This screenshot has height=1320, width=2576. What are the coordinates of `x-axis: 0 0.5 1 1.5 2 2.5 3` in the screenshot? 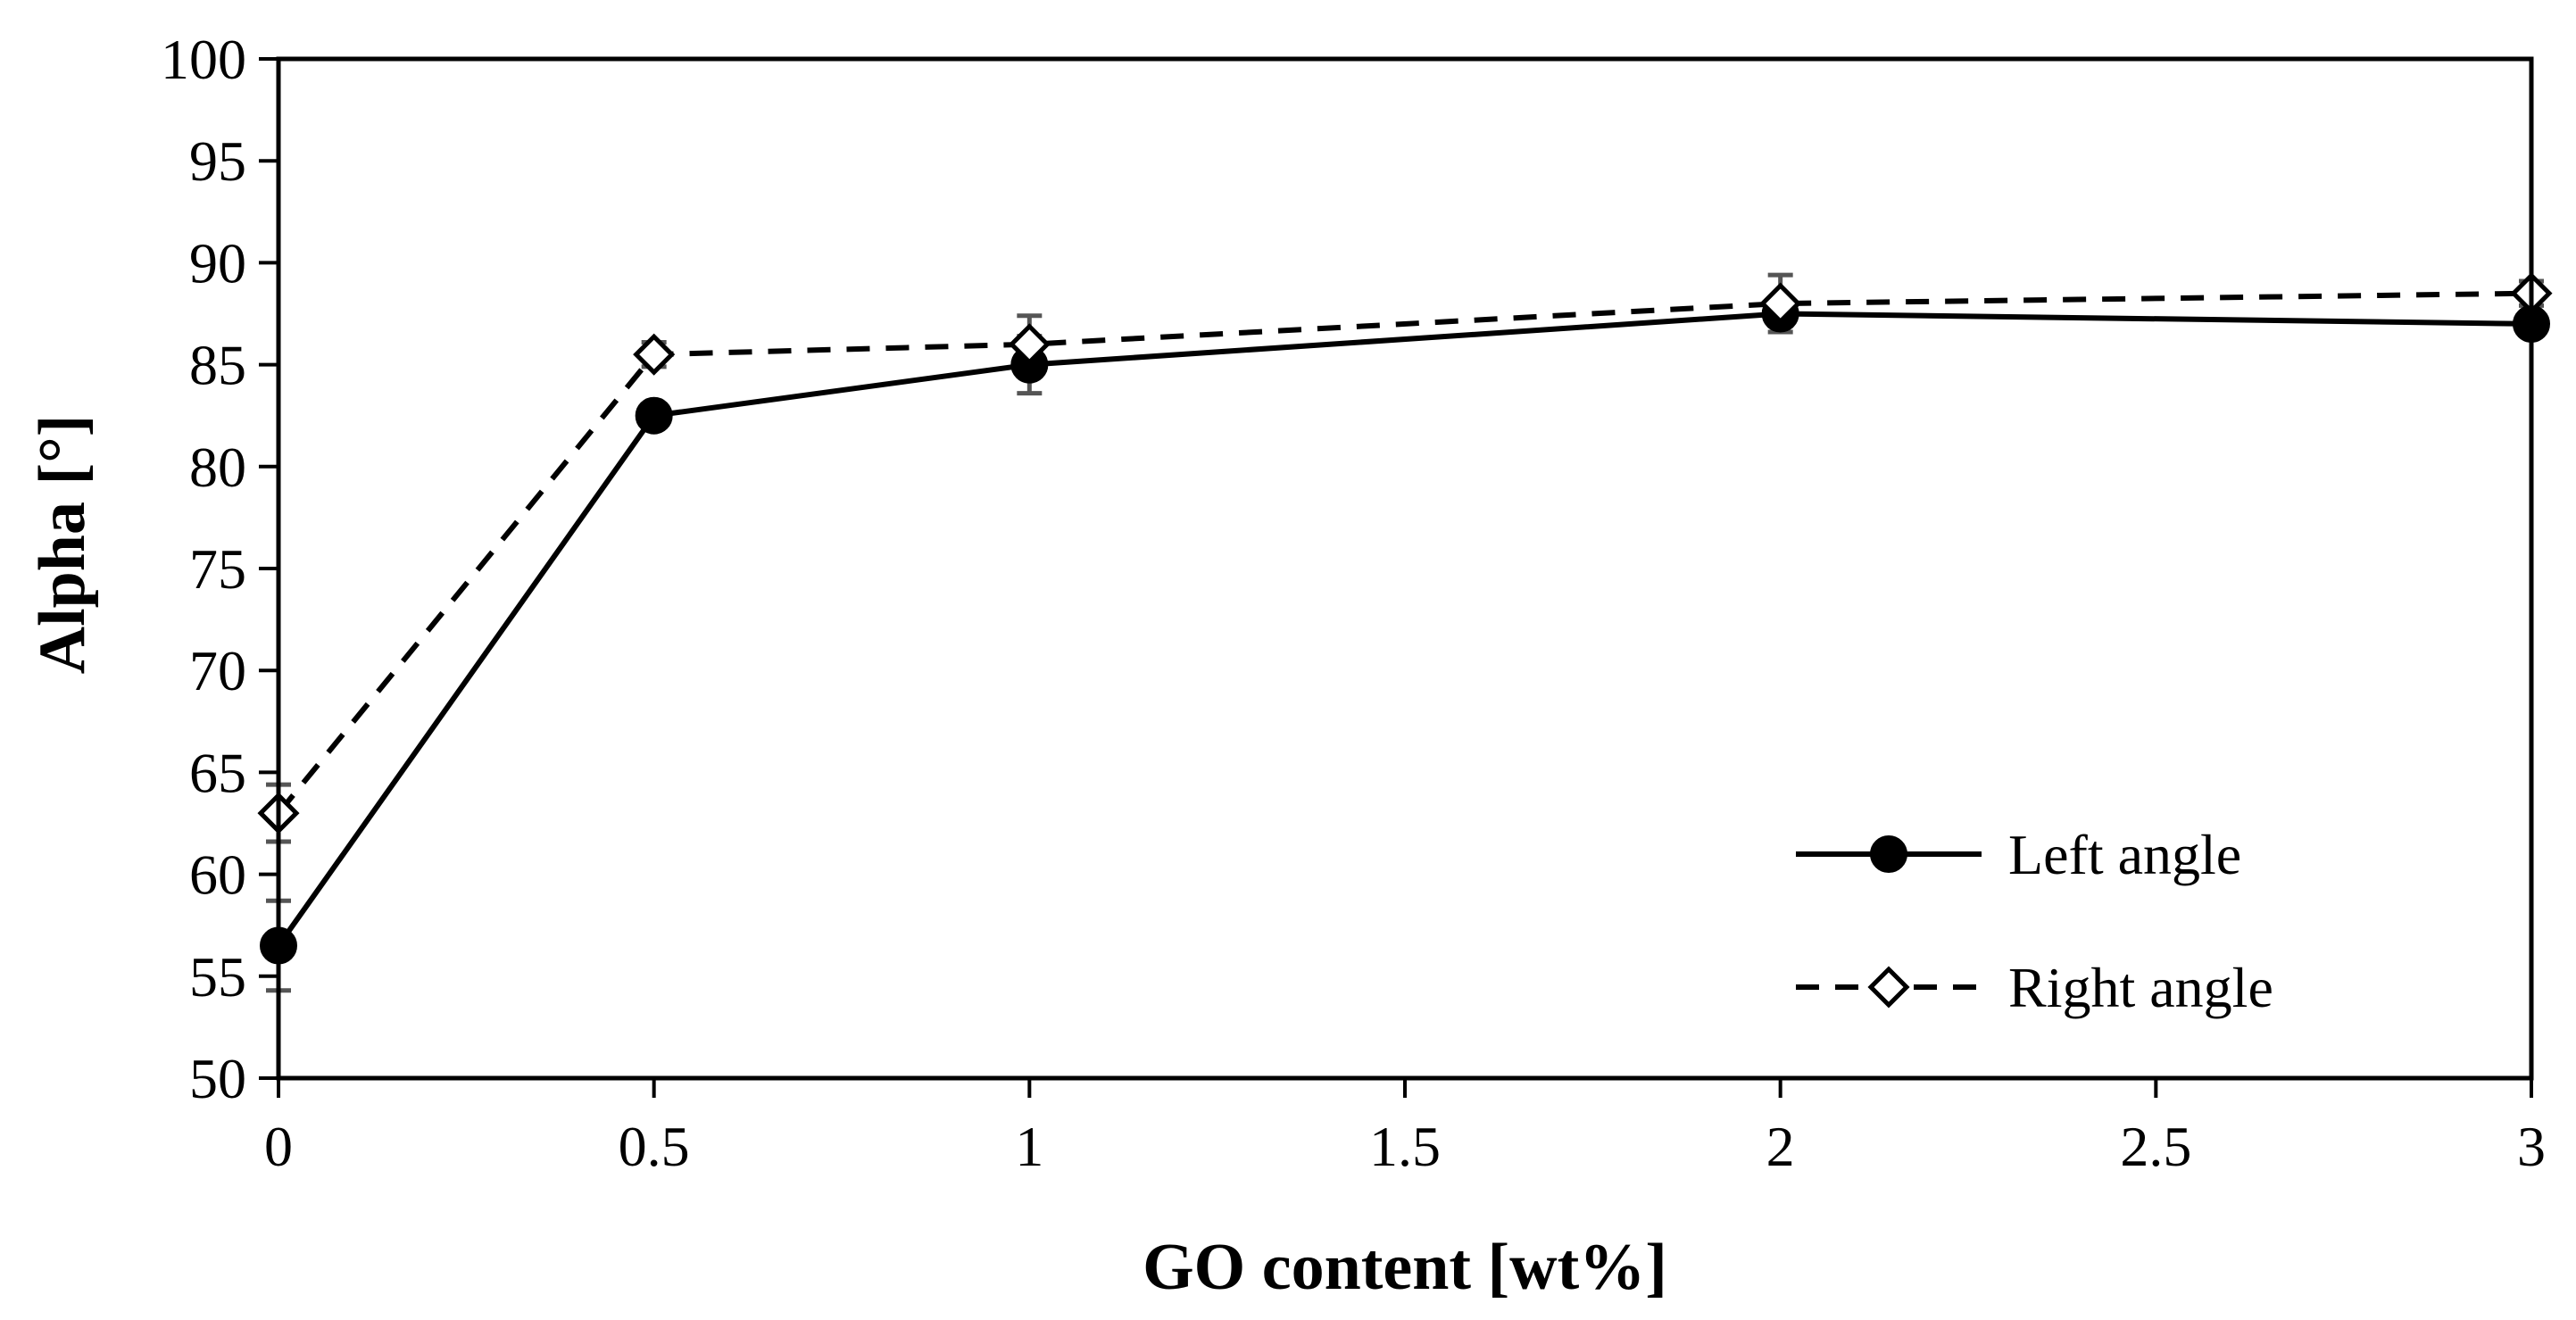 It's located at (1405, 1128).